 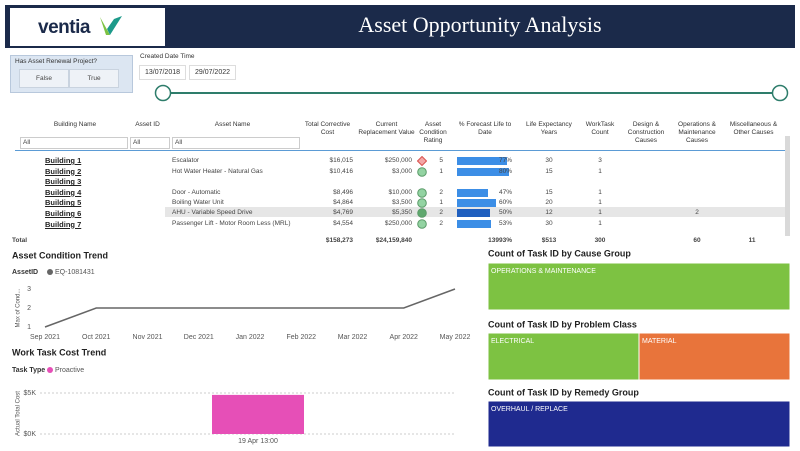 What do you see at coordinates (63, 224) in the screenshot?
I see `building-name: Building 7` at bounding box center [63, 224].